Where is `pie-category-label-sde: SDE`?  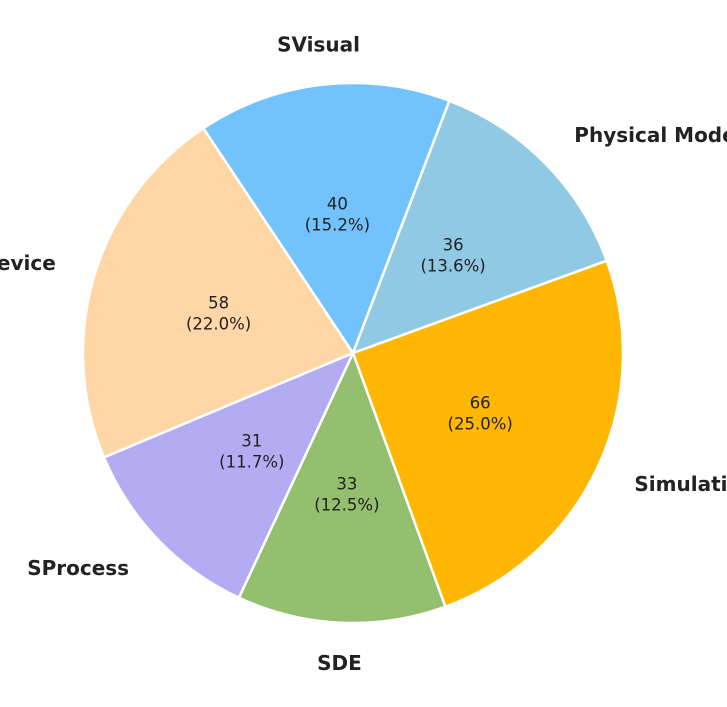 pie-category-label-sde: SDE is located at coordinates (339, 663).